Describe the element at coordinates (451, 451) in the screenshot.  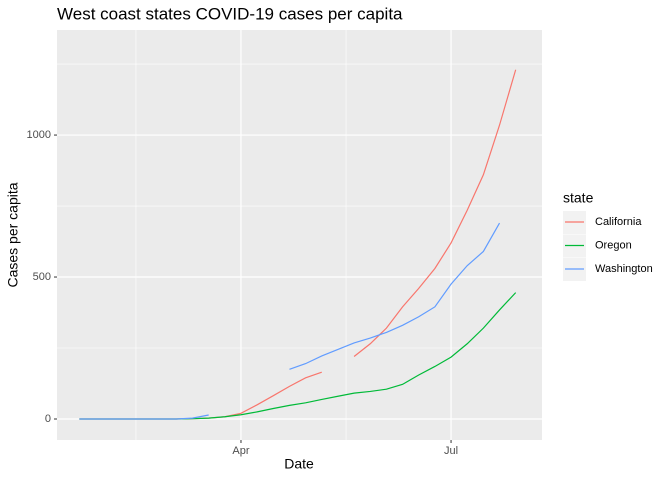
I see `x-tick-label: Jul` at that location.